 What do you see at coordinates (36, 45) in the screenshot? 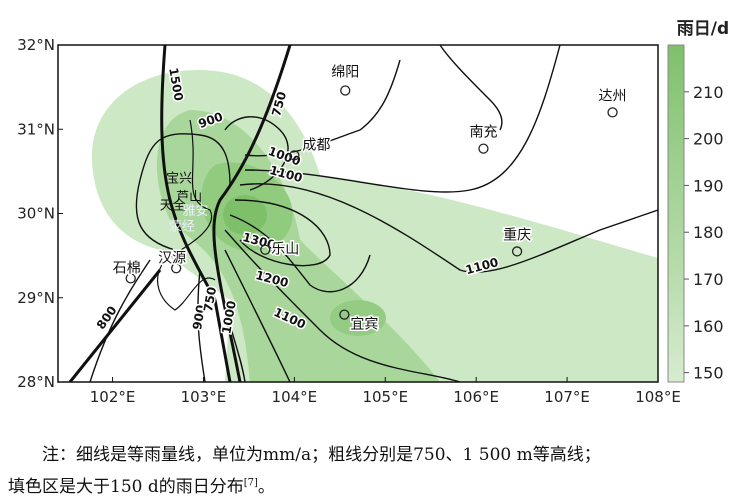
I see `lat-tick-label: 32°N` at bounding box center [36, 45].